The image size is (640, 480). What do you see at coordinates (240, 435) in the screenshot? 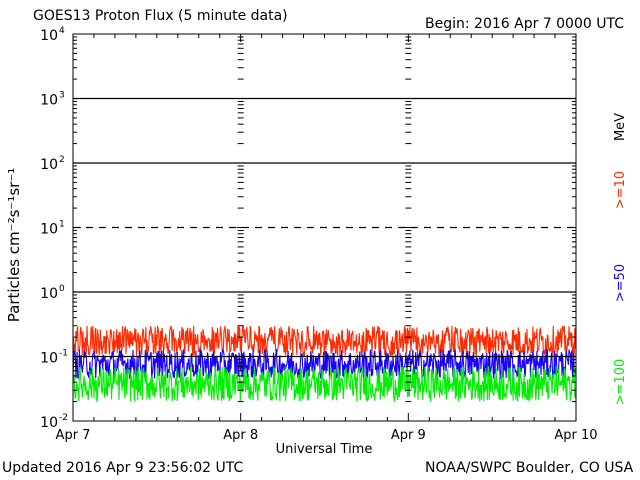
I see `x-tick-label: Apr 8` at bounding box center [240, 435].